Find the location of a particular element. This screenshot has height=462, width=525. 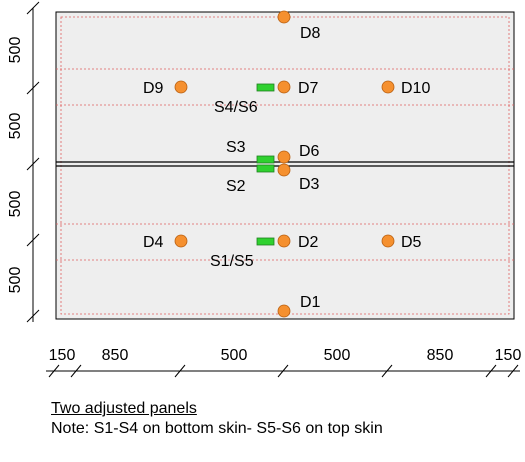

strain-gauge-s3 is located at coordinates (265, 159).